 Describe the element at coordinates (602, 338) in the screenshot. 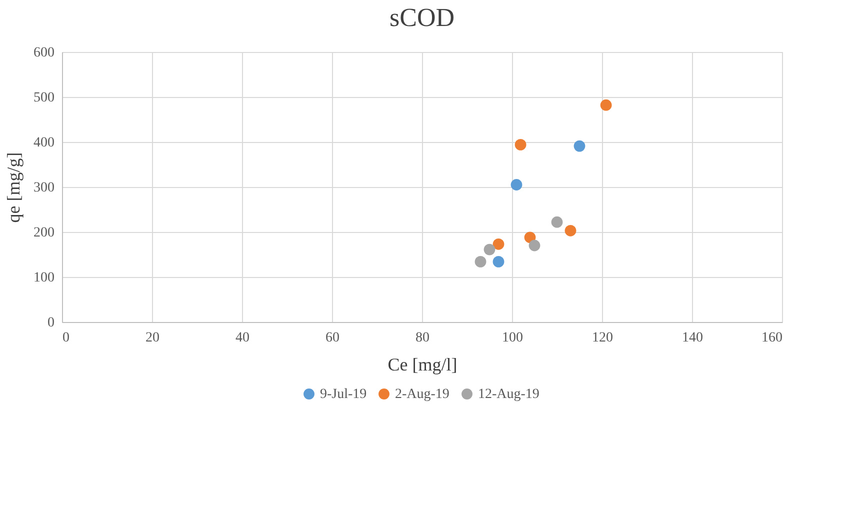

I see `x-tick-label: 120` at that location.